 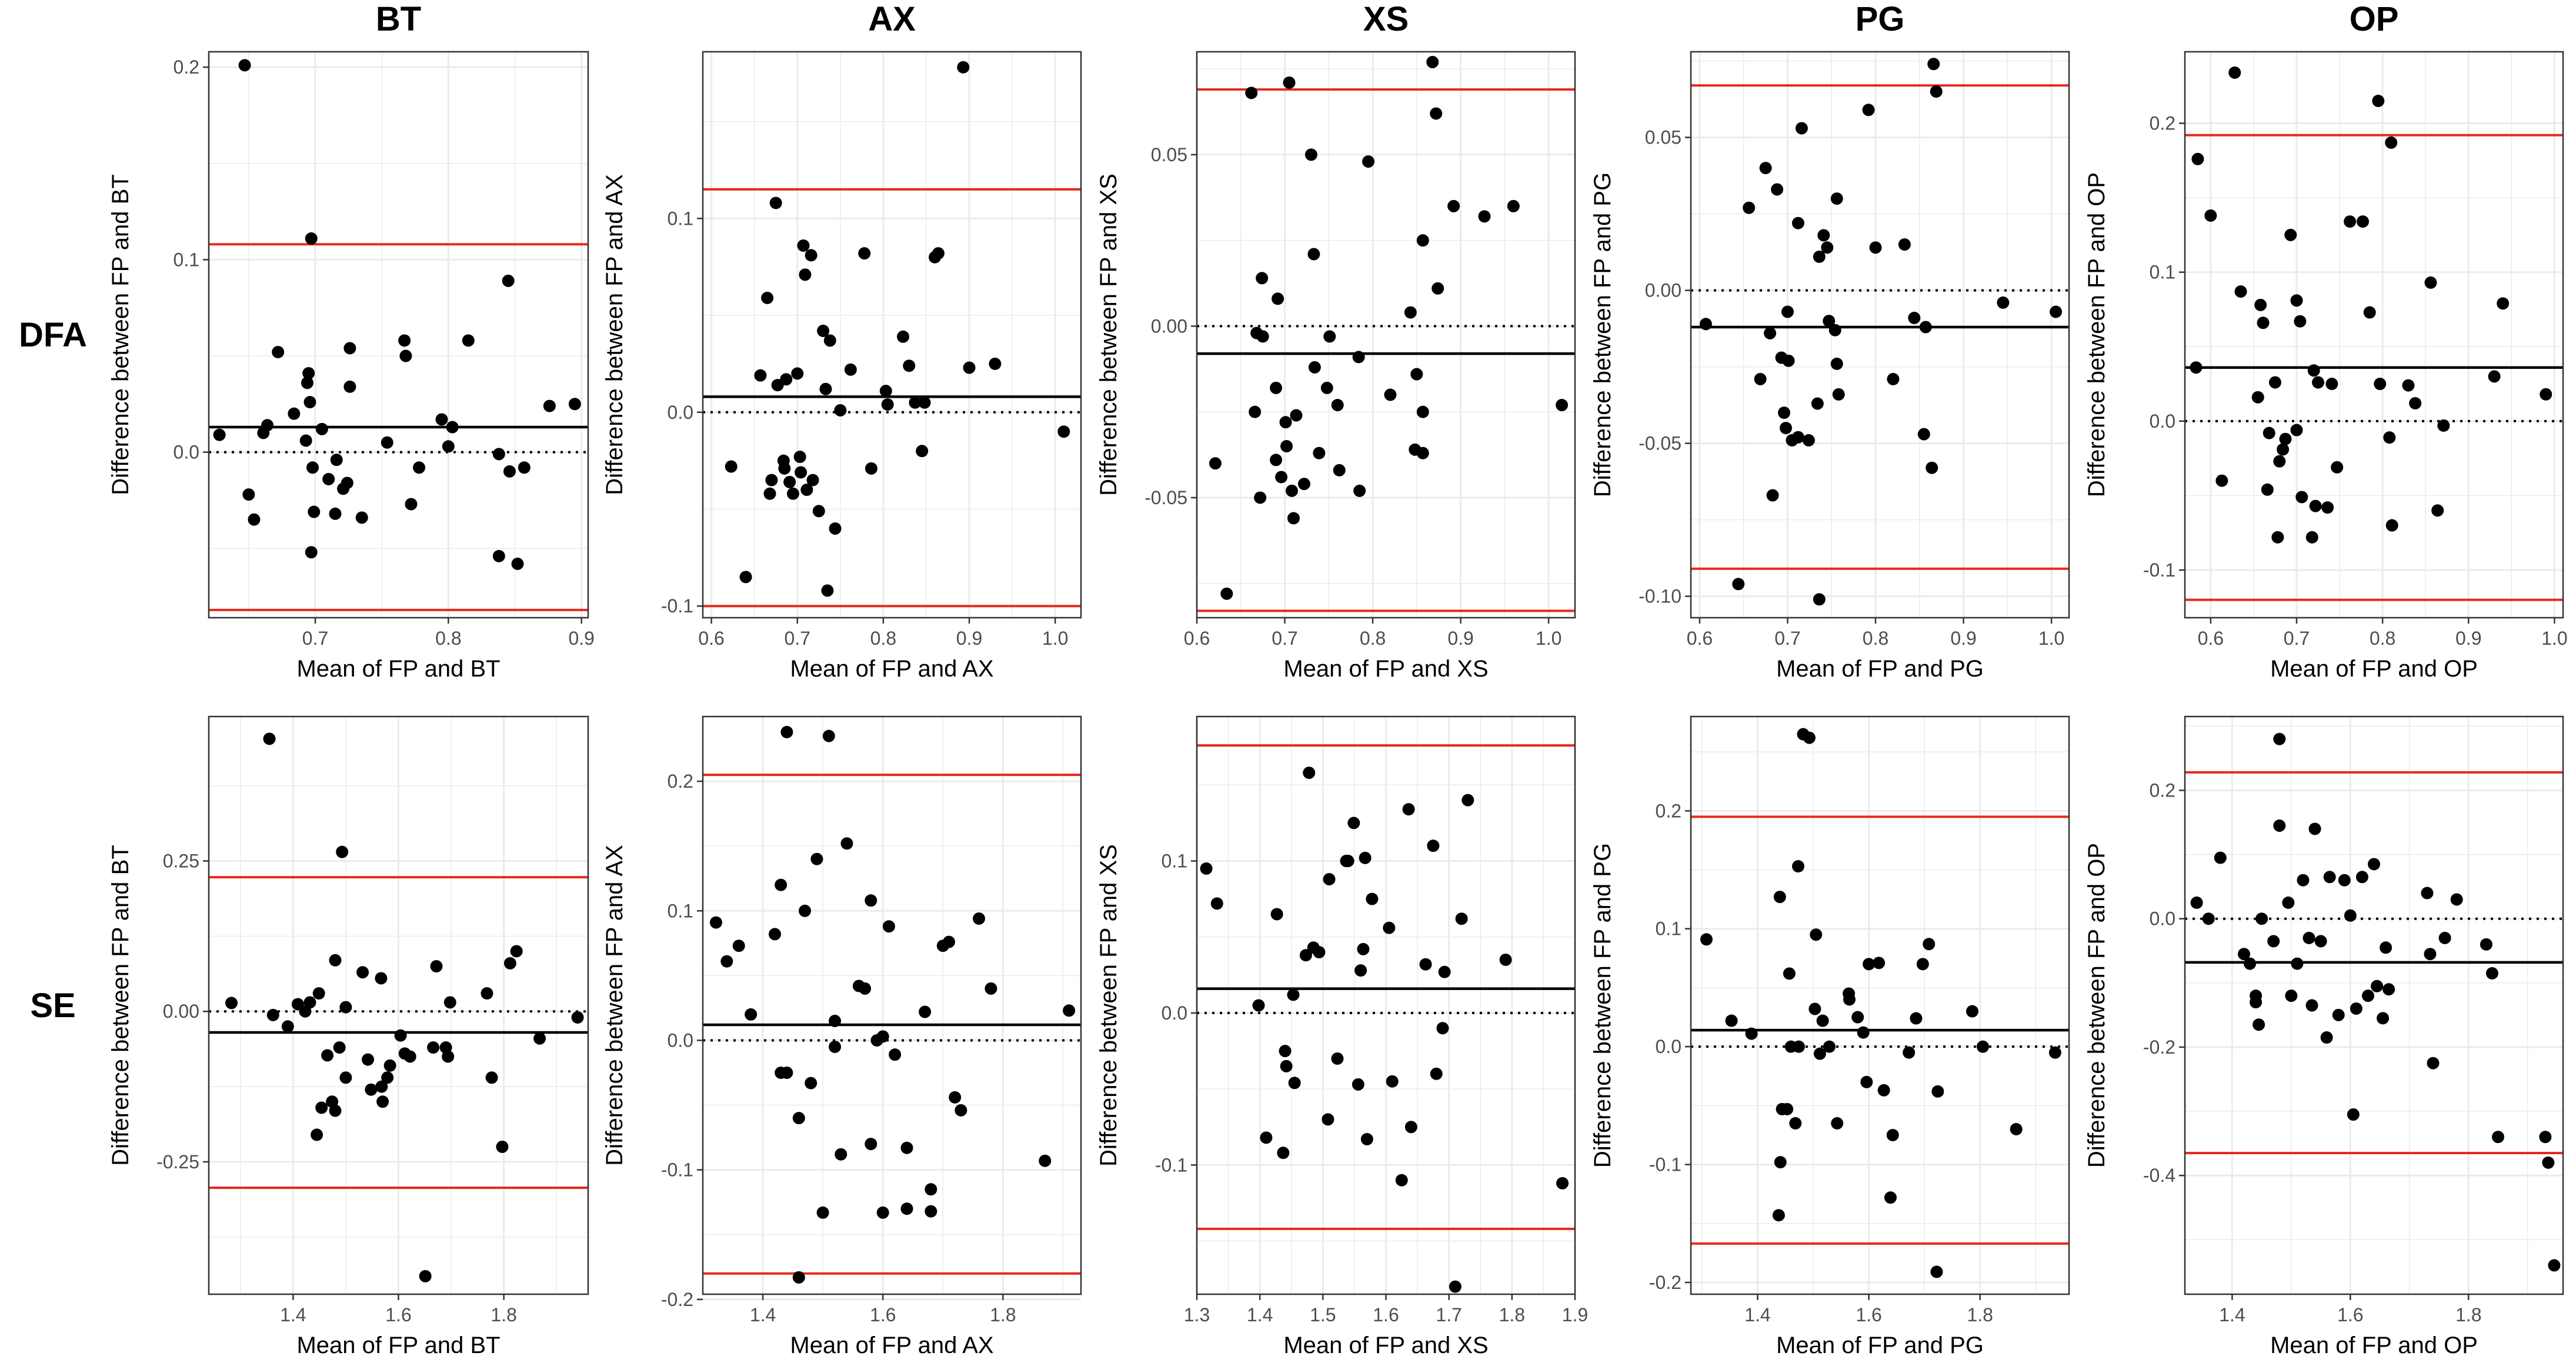 I want to click on y-axis: 0.0 0.1 0.2, so click(x=191, y=259).